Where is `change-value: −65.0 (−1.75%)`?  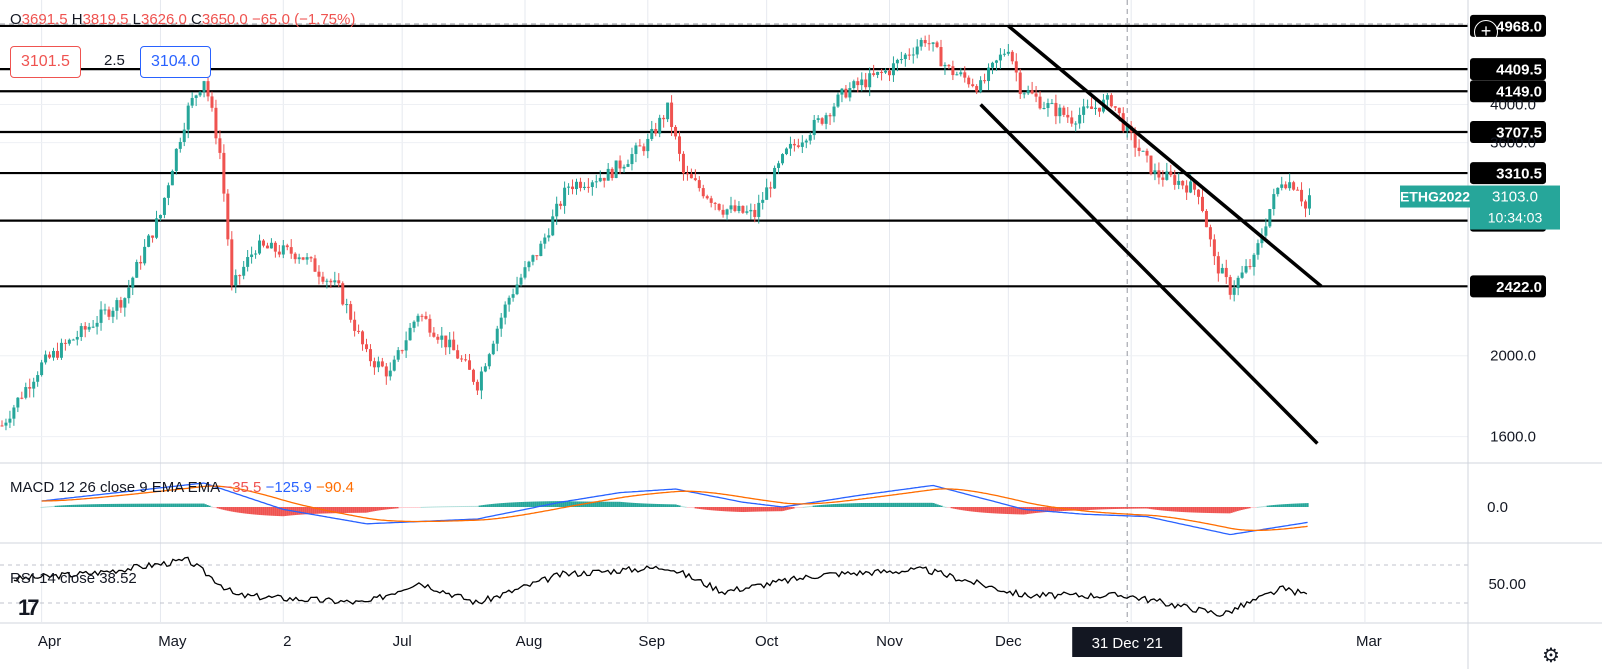
change-value: −65.0 (−1.75%) is located at coordinates (303, 19).